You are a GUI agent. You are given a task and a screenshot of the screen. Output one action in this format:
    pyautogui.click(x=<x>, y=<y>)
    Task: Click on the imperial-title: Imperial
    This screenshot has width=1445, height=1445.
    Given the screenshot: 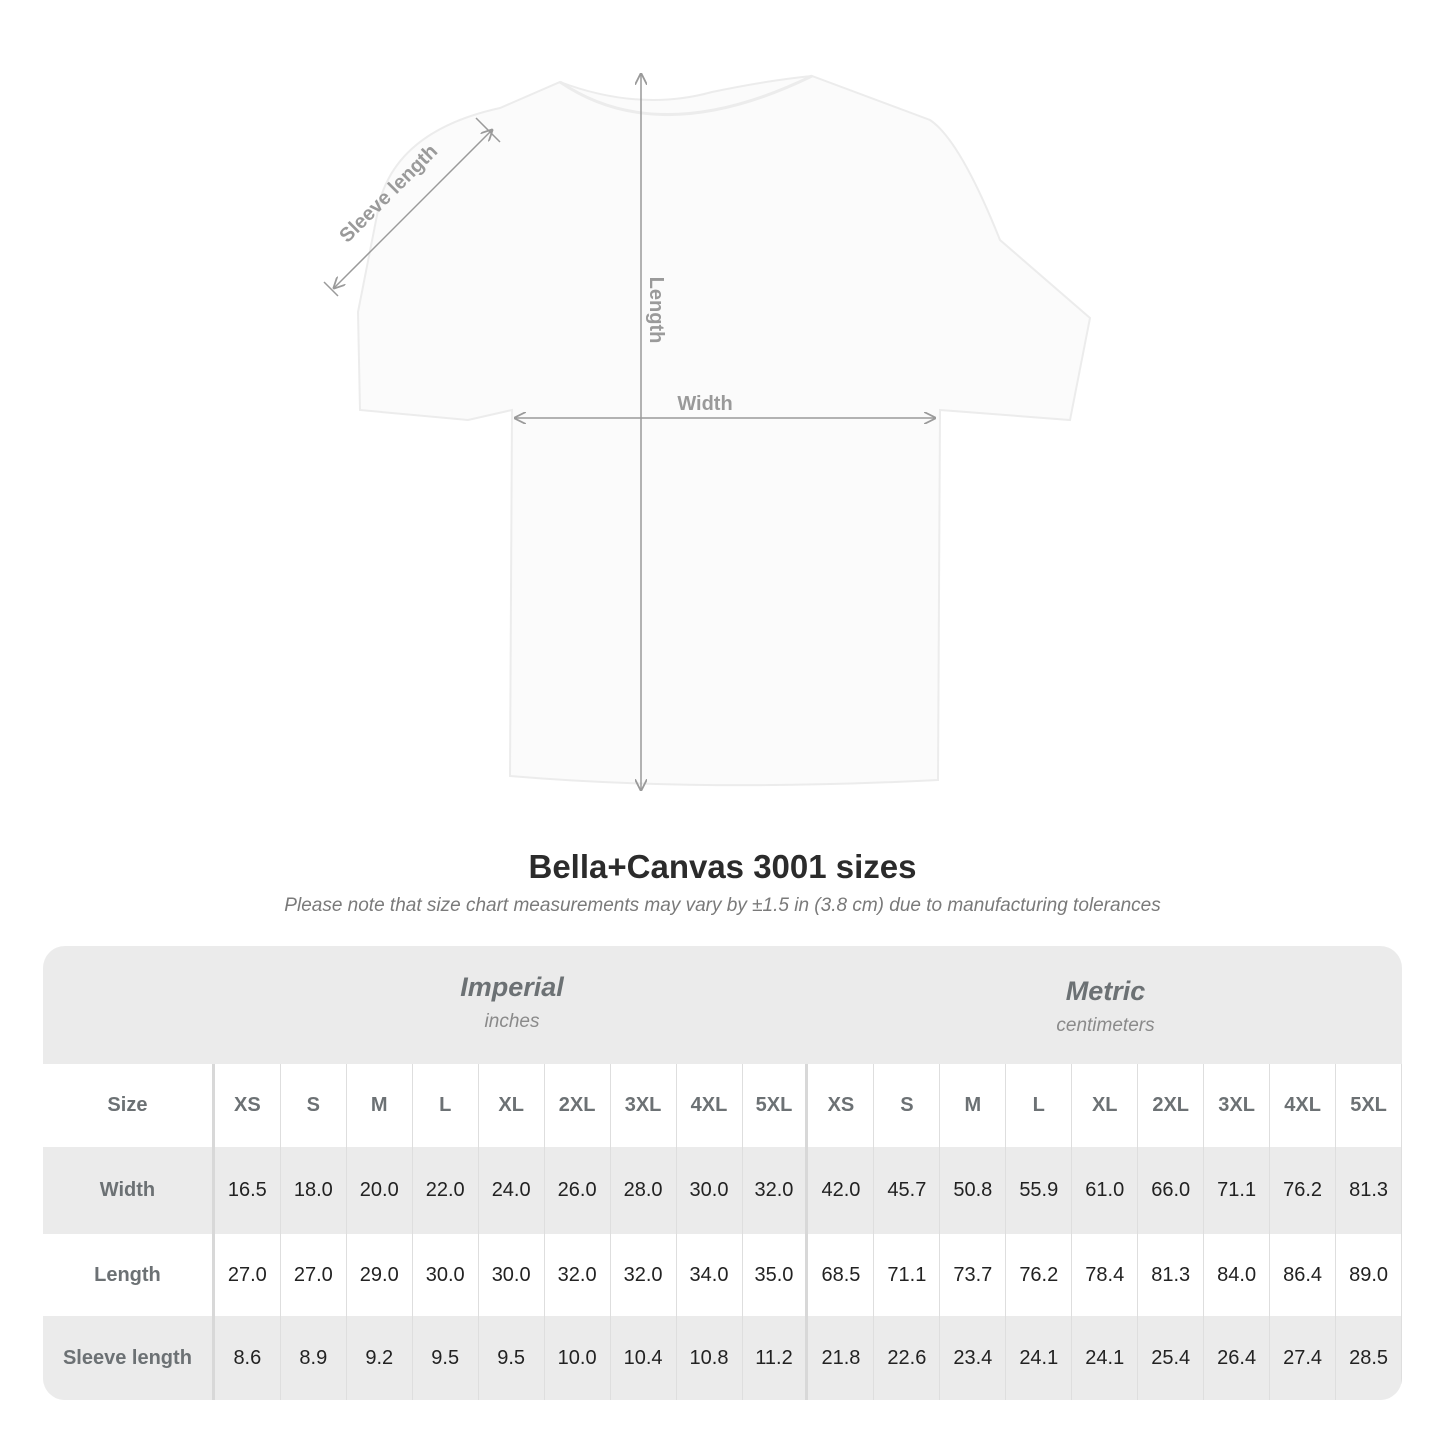 What is the action you would take?
    pyautogui.click(x=512, y=987)
    